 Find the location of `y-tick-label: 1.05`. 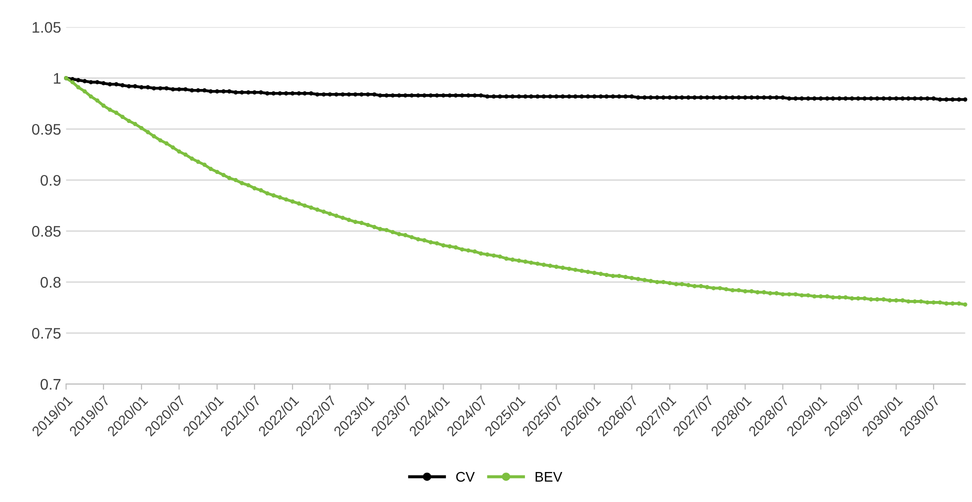

y-tick-label: 1.05 is located at coordinates (46, 27).